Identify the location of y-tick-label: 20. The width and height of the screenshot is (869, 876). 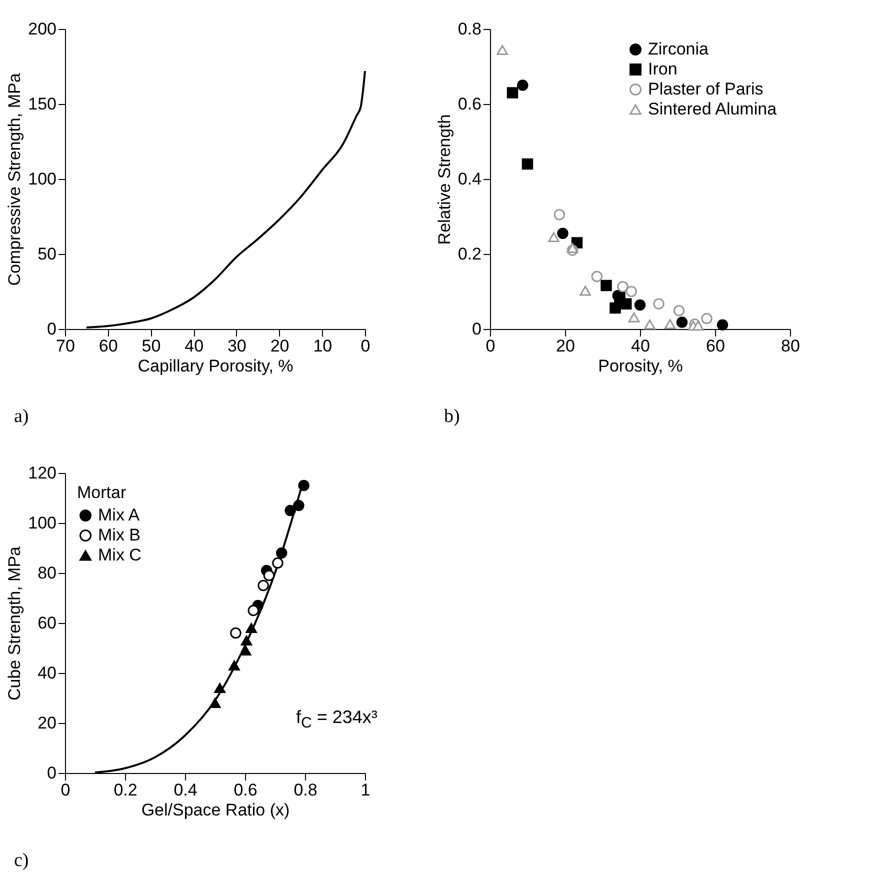
(47, 723).